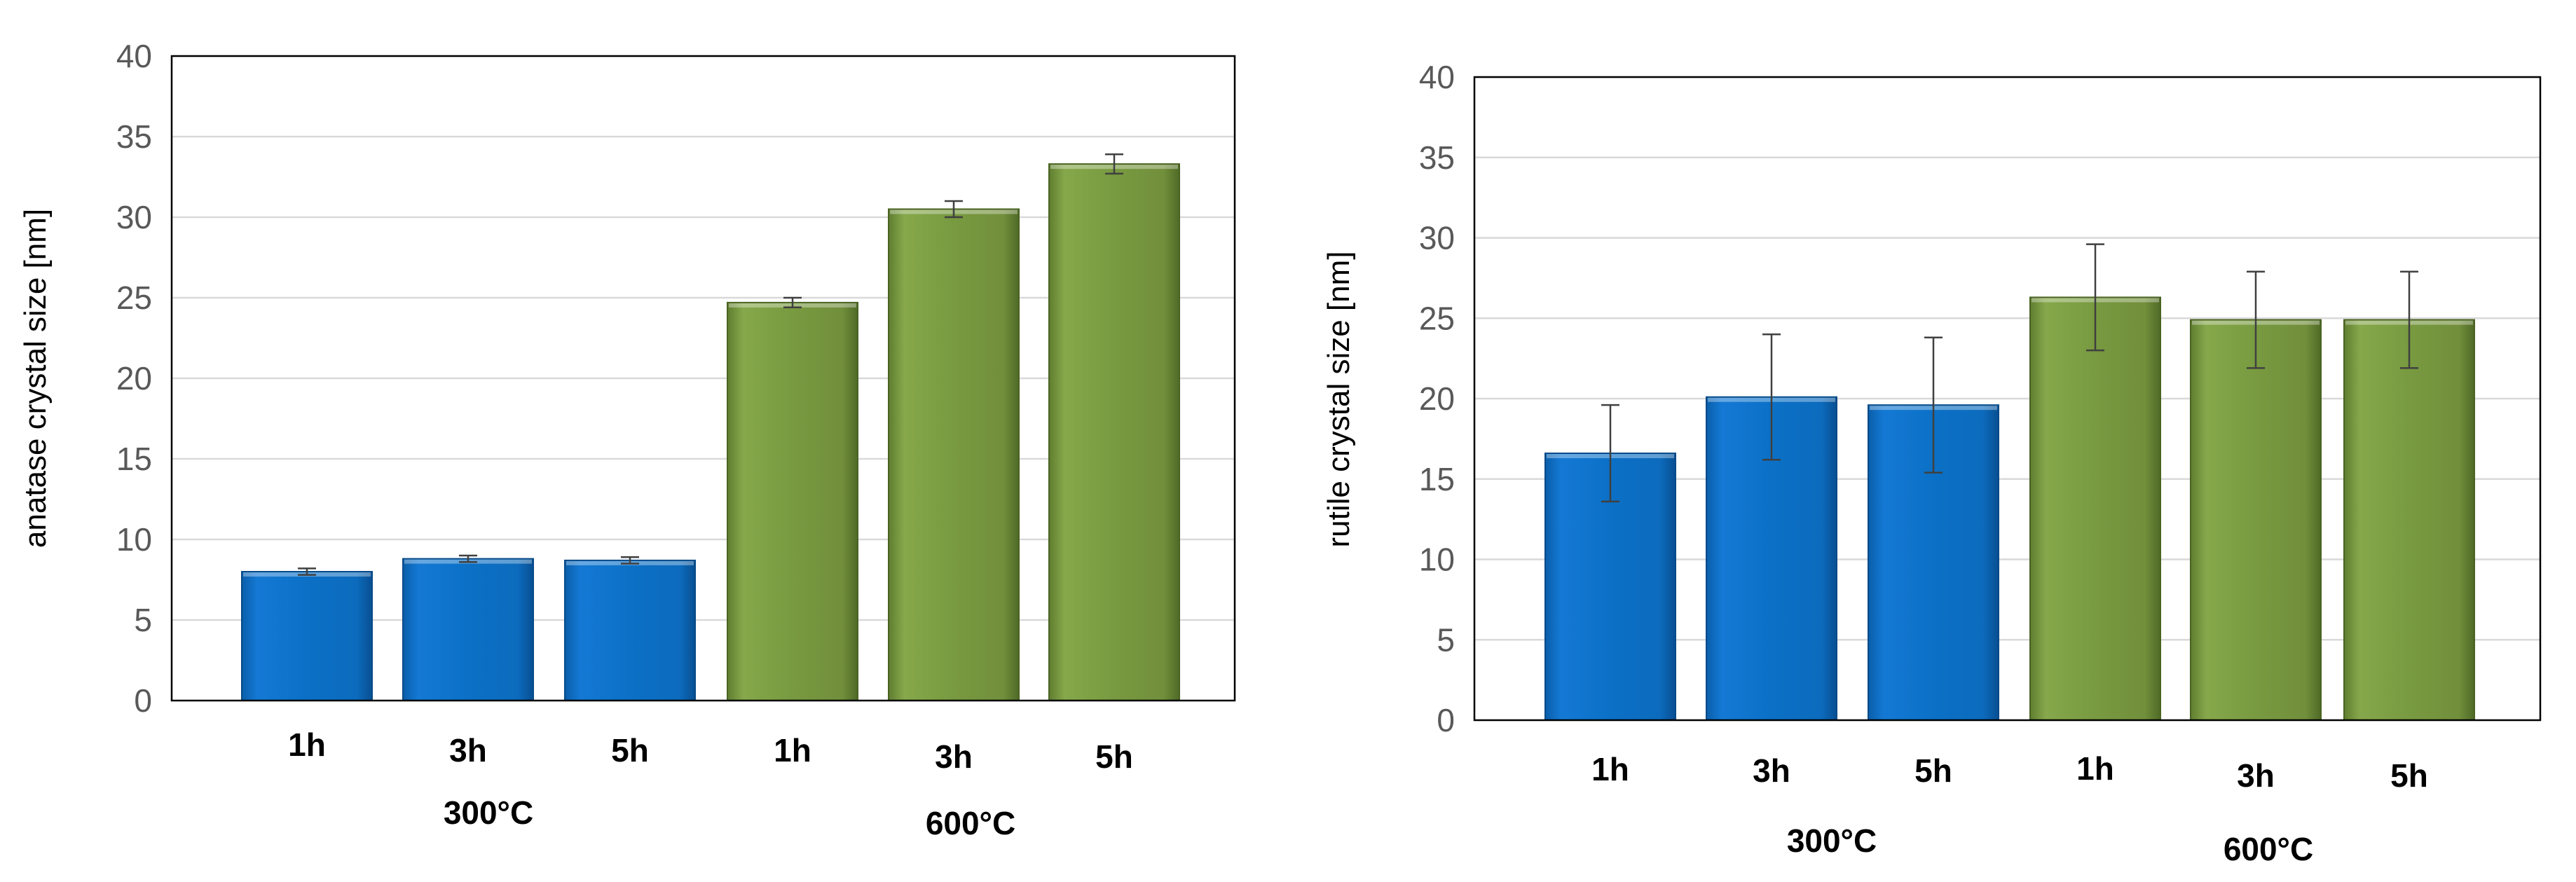 The height and width of the screenshot is (882, 2576). Describe the element at coordinates (2009, 373) in the screenshot. I see `error-bars` at that location.